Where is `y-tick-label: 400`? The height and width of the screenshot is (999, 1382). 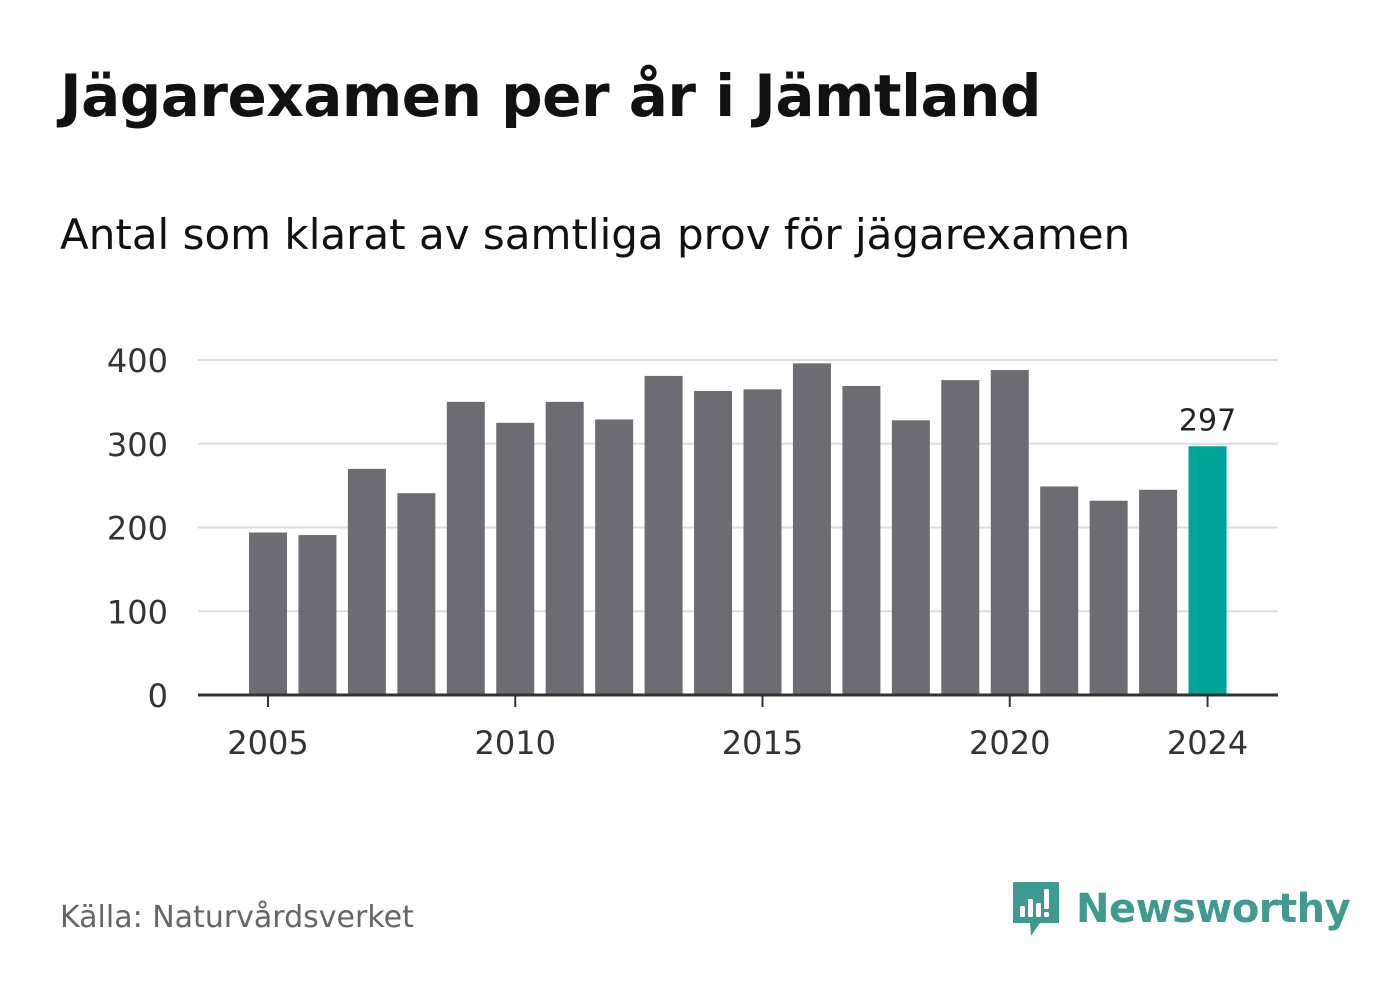 y-tick-label: 400 is located at coordinates (137, 361).